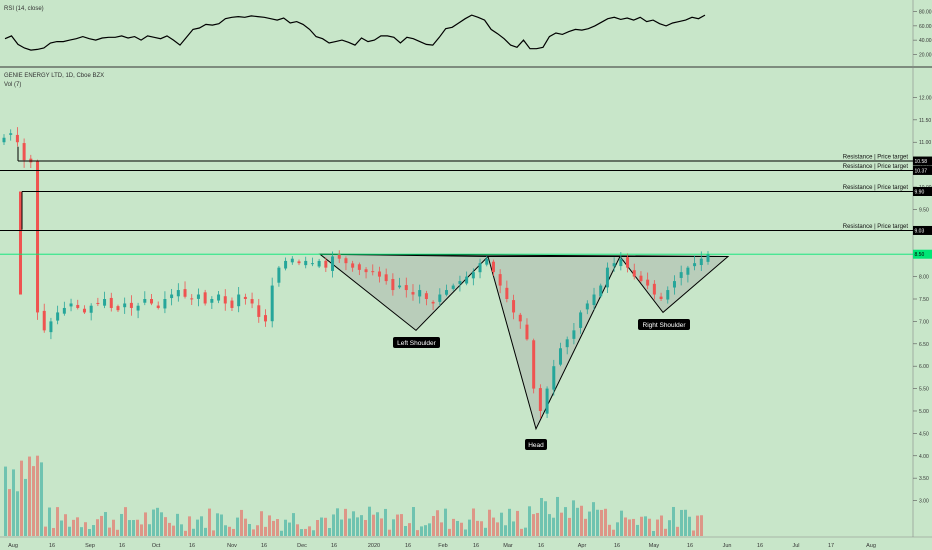 The image size is (932, 550). Describe the element at coordinates (920, 231) in the screenshot. I see `resistance-price-value: 9.03` at that location.